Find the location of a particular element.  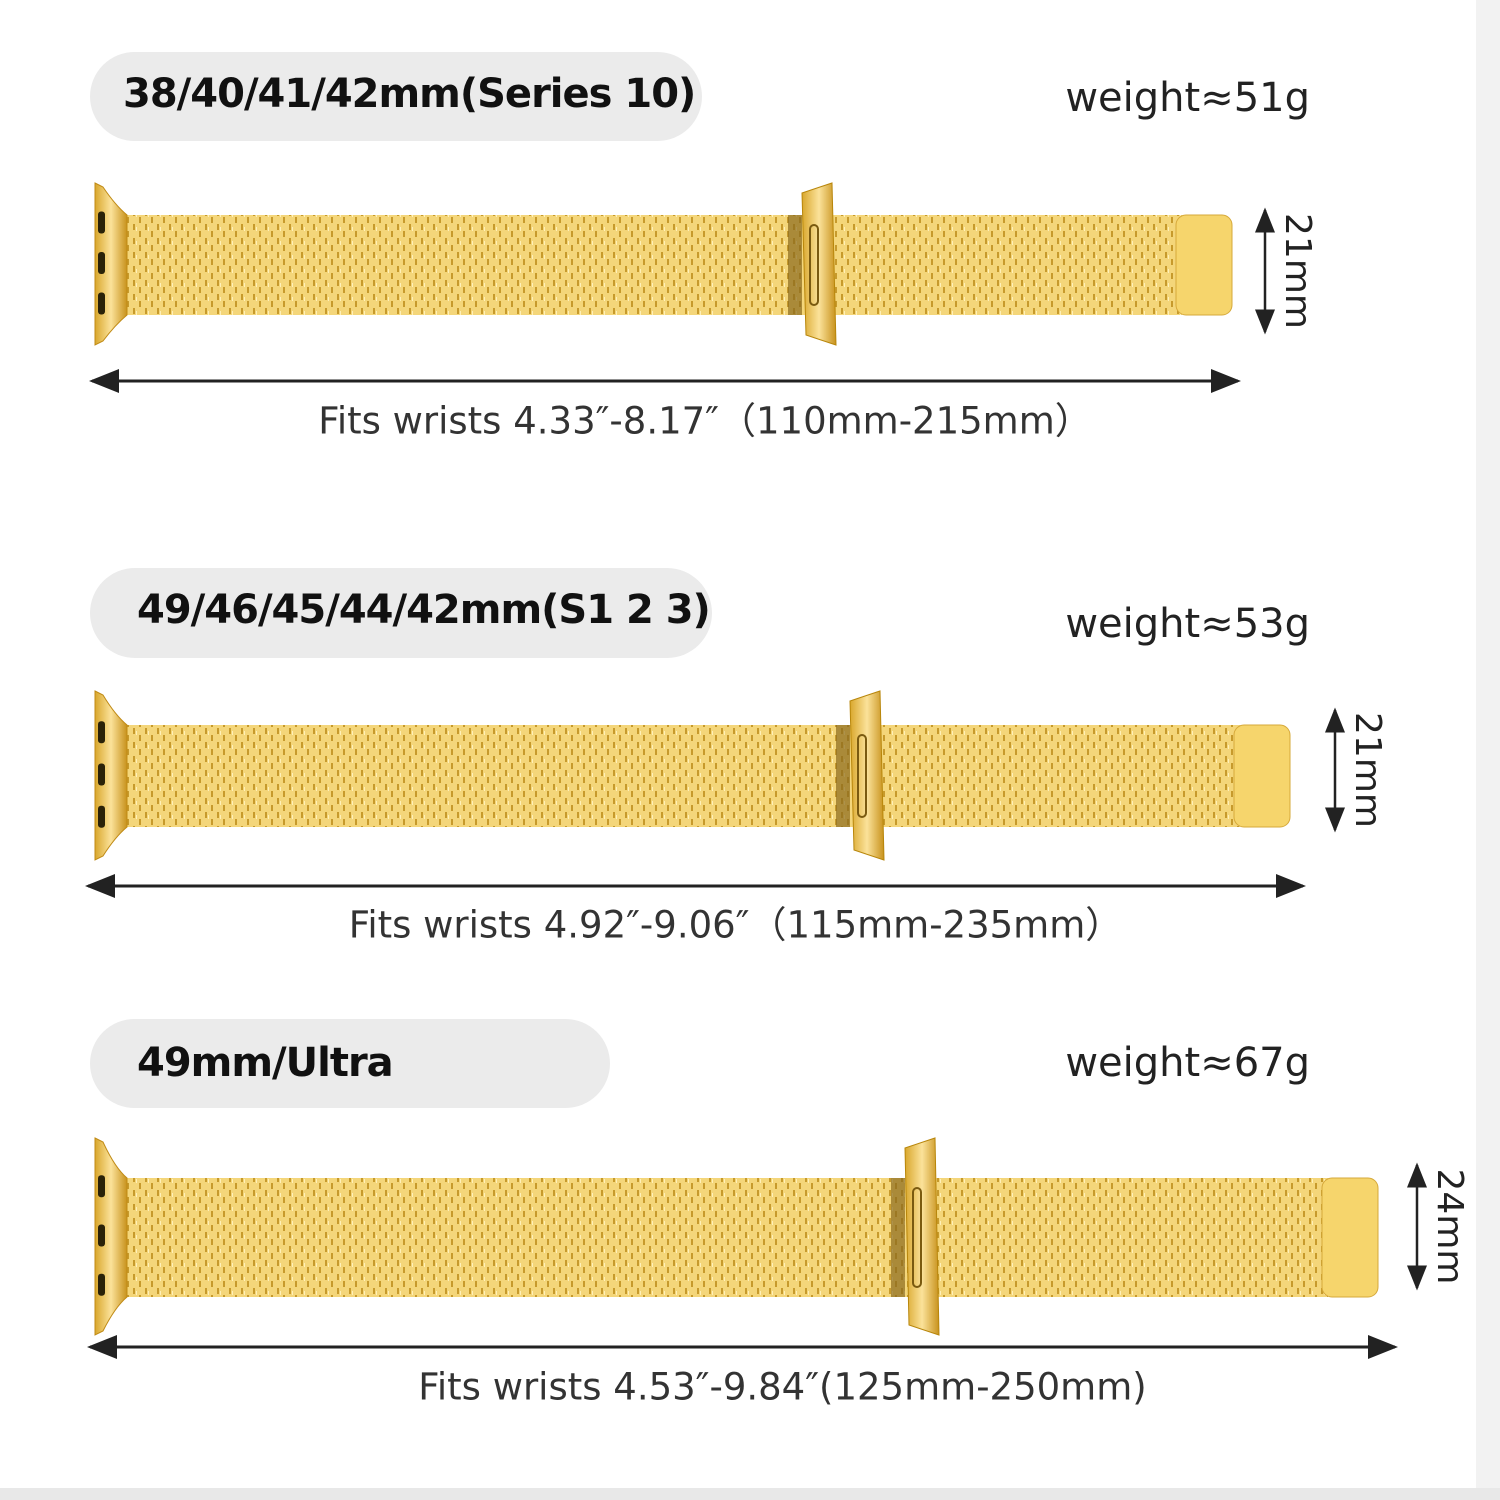

fit-label: Fits wrists 4.33″-8.17″（110mm-215mm） is located at coordinates (705, 421).